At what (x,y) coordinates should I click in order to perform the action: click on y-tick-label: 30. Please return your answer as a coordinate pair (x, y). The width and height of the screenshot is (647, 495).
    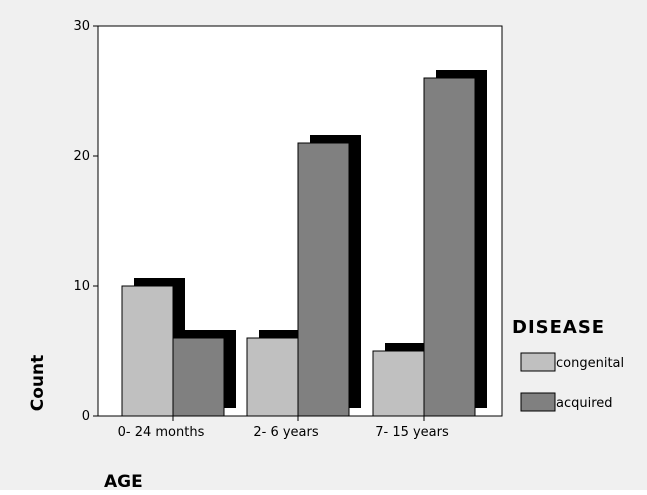
    Looking at the image, I should click on (81, 26).